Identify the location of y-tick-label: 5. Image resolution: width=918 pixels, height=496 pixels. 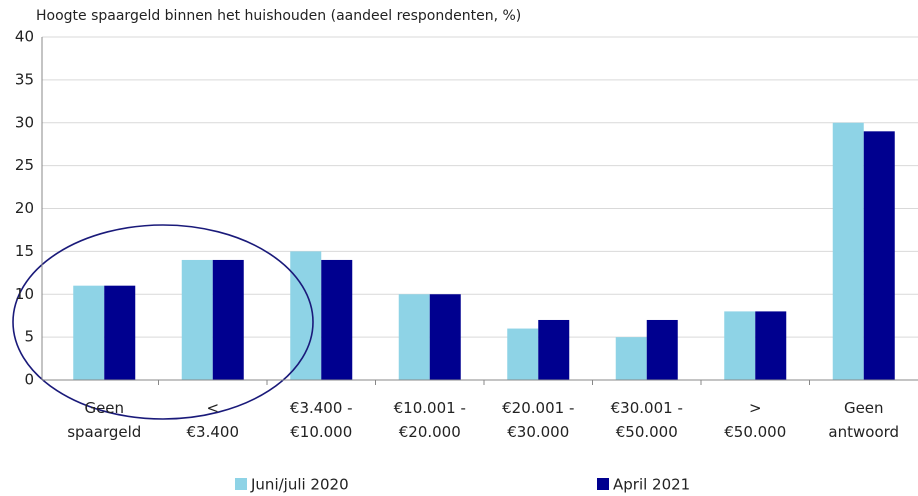
(29, 337).